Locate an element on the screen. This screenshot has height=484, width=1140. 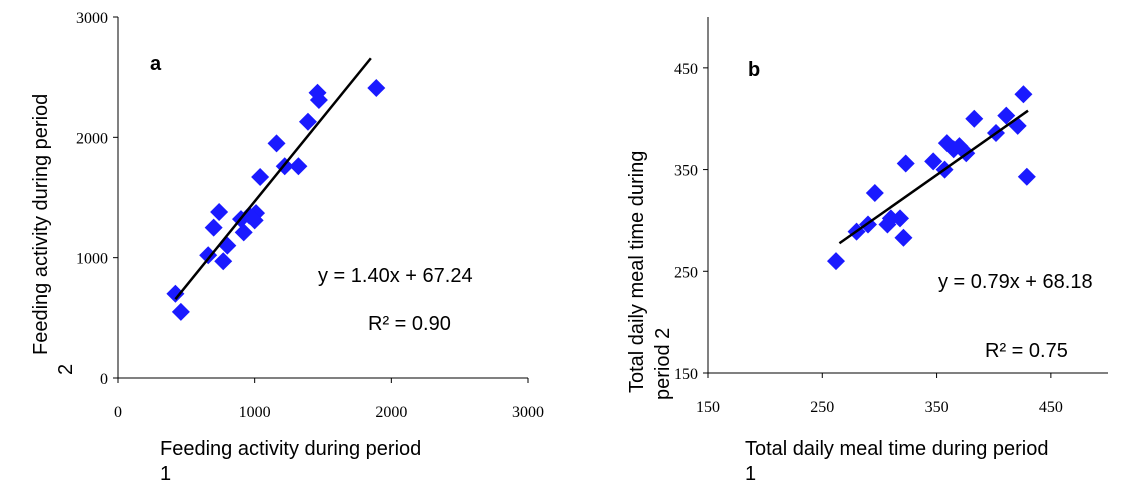
equation-a: y = 1.40x + 67.24 is located at coordinates (395, 276).